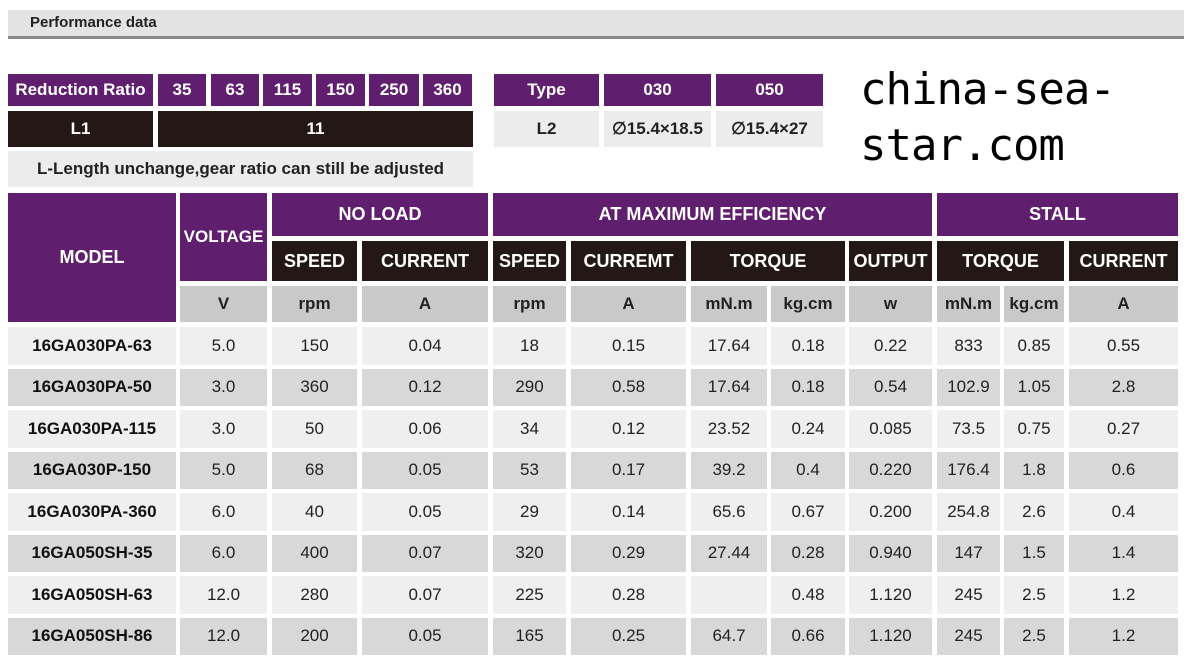  Describe the element at coordinates (769, 90) in the screenshot. I see `type-value: 050` at that location.